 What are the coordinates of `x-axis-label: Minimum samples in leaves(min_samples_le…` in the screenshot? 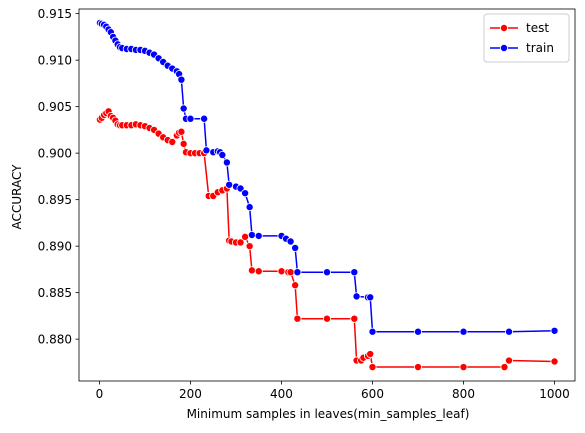 It's located at (328, 414).